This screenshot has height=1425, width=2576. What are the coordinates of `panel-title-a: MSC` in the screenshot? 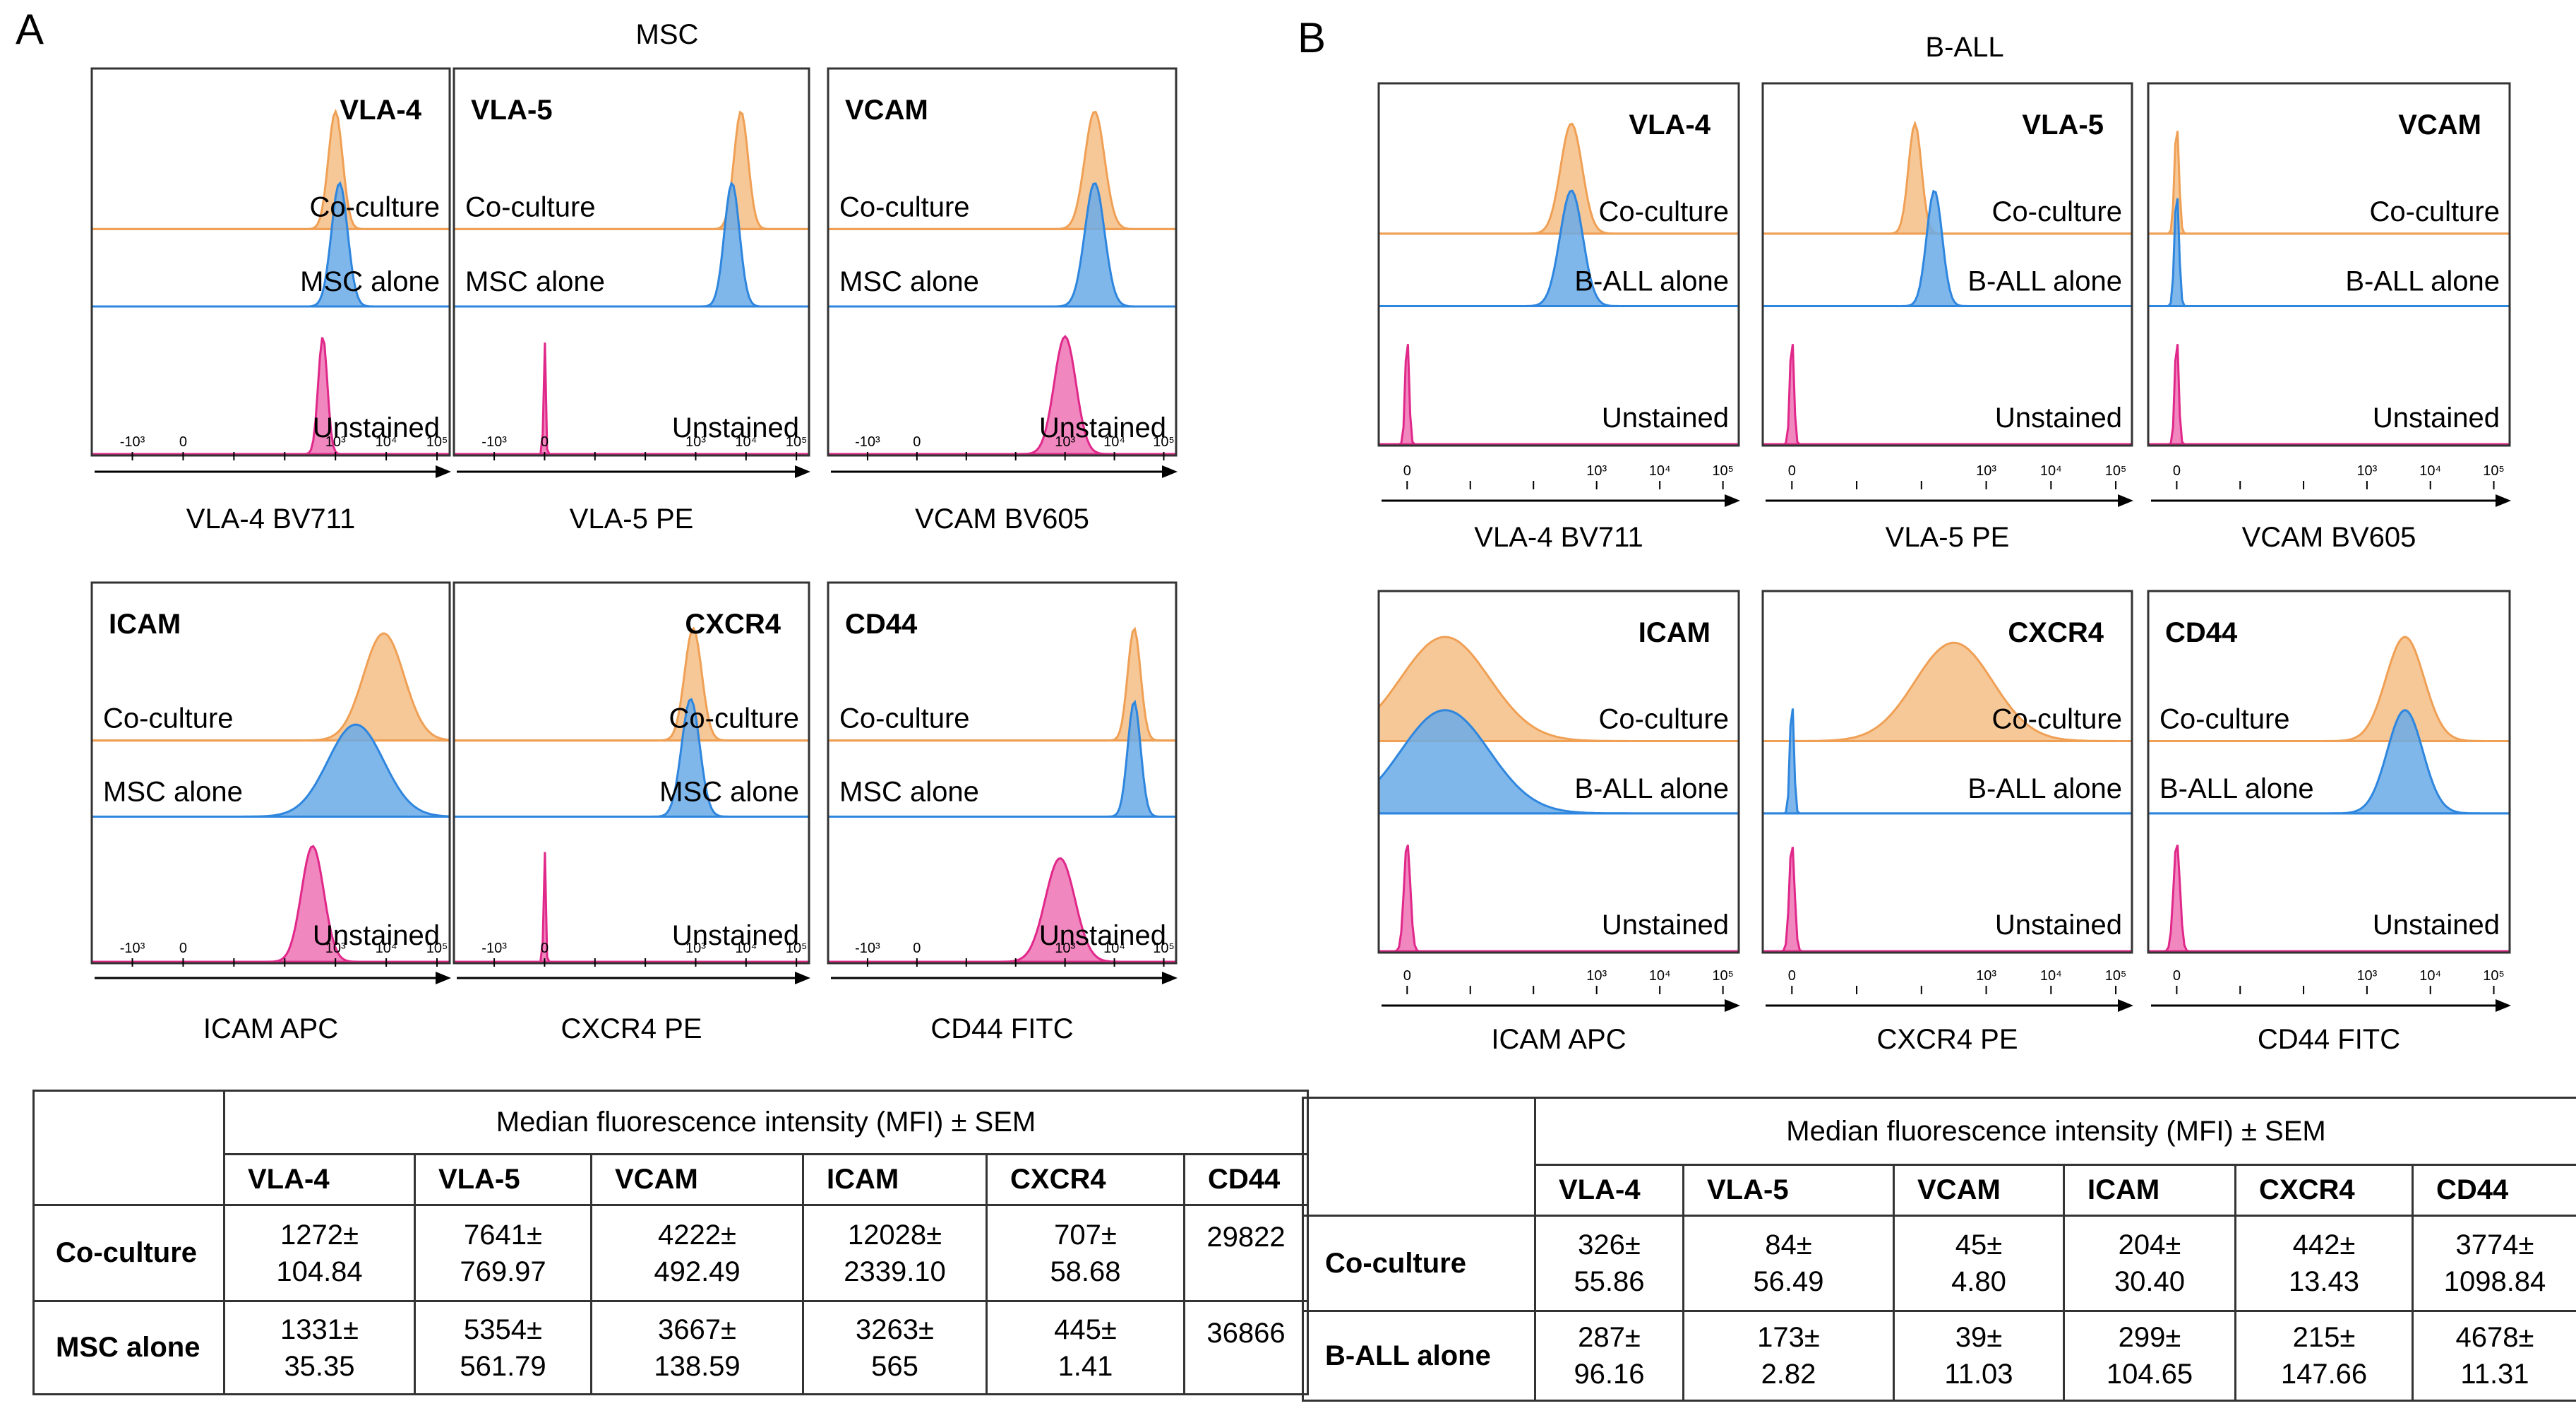 It's located at (667, 34).